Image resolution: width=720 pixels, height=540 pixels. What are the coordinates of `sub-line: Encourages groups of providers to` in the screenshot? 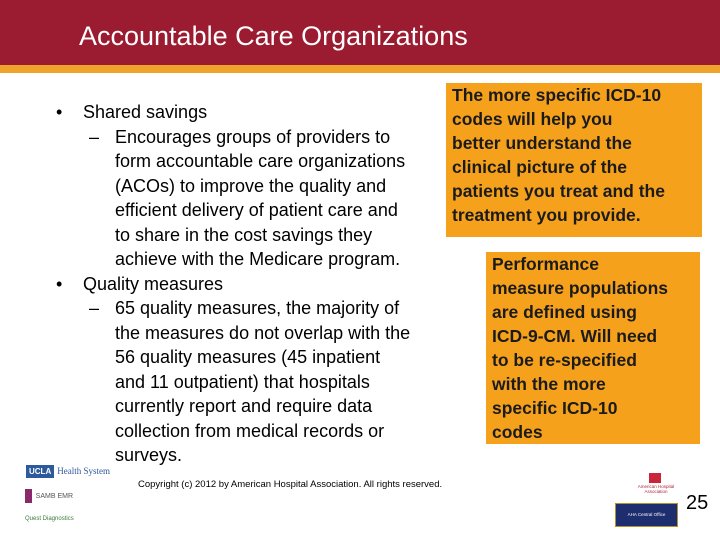 It's located at (253, 136).